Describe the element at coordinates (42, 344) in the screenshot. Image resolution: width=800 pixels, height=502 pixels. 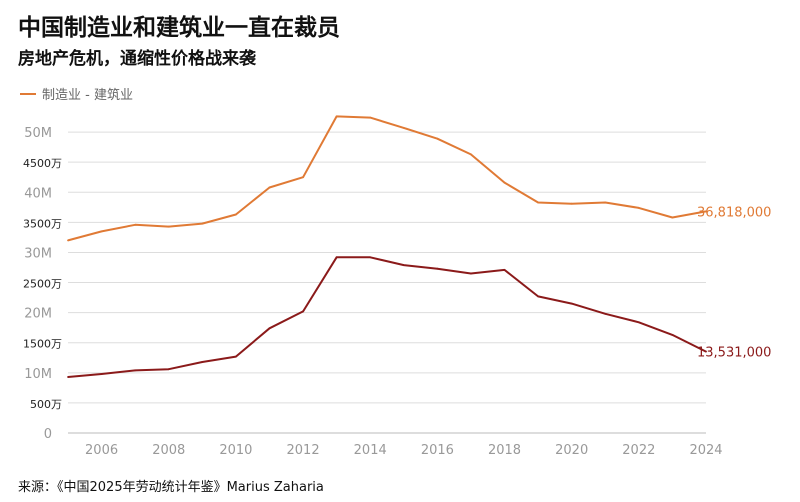
I see `y-tick-label: 1500万` at that location.